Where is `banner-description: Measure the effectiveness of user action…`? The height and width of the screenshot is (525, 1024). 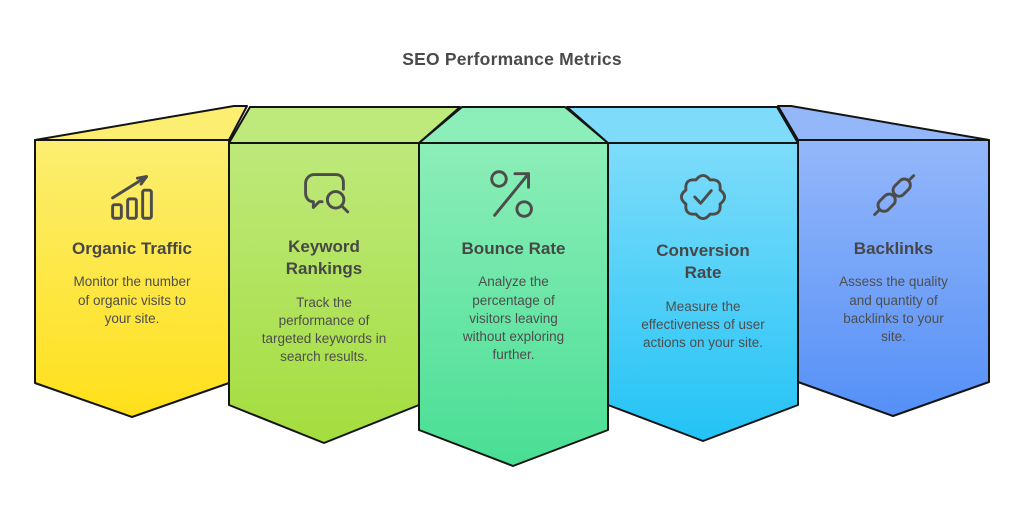 banner-description: Measure the effectiveness of user action… is located at coordinates (703, 324).